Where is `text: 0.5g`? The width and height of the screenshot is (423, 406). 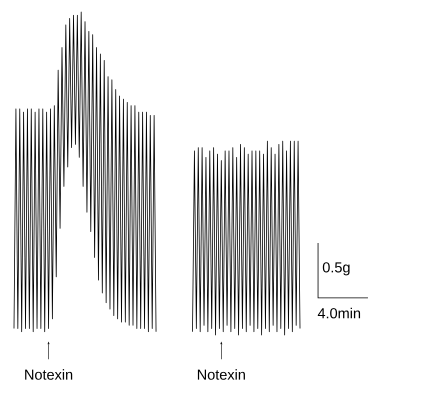 text: 0.5g is located at coordinates (336, 269).